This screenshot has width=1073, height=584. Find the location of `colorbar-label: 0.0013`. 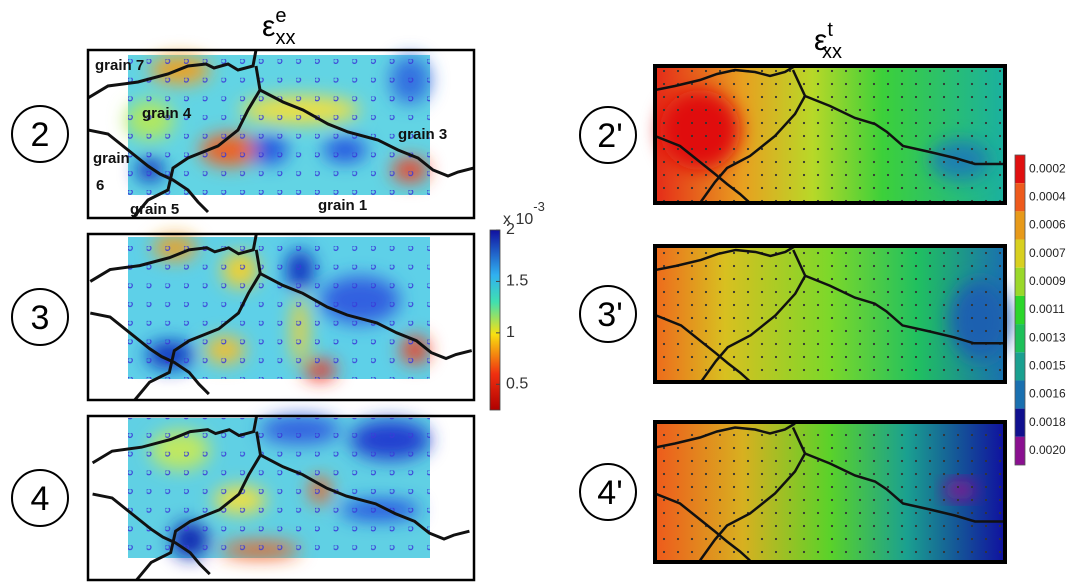

colorbar-label: 0.0013 is located at coordinates (1047, 337).